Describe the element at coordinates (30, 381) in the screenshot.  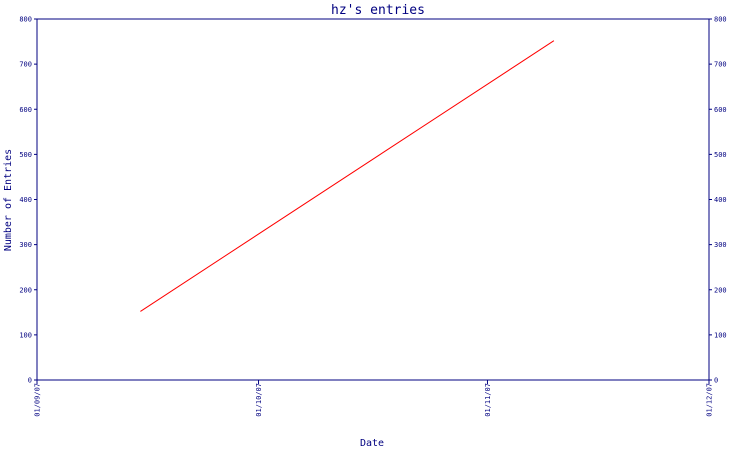
I see `y-tick-label-left: 0` at that location.